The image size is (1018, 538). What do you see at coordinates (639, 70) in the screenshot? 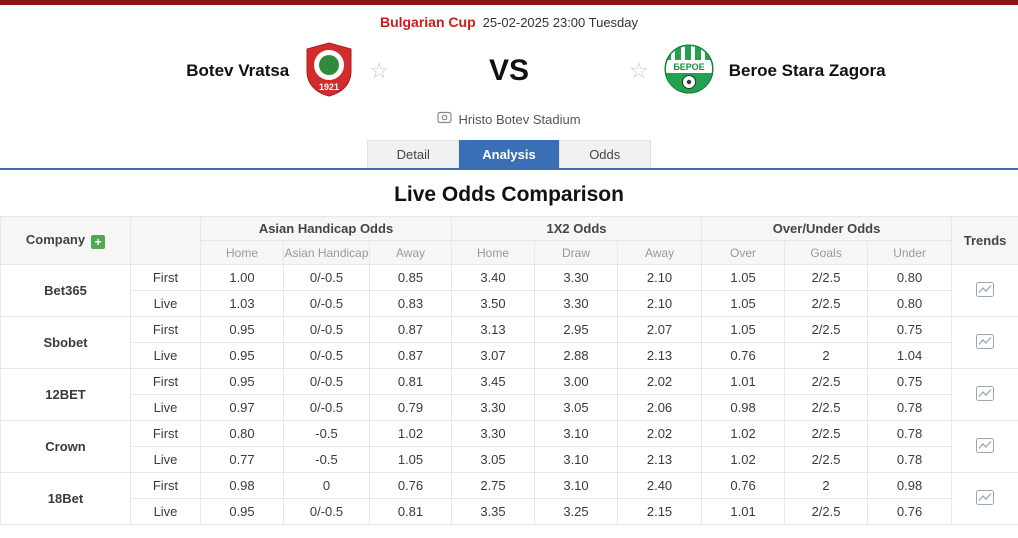
I see `favorite-star-away-icon: ☆` at bounding box center [639, 70].